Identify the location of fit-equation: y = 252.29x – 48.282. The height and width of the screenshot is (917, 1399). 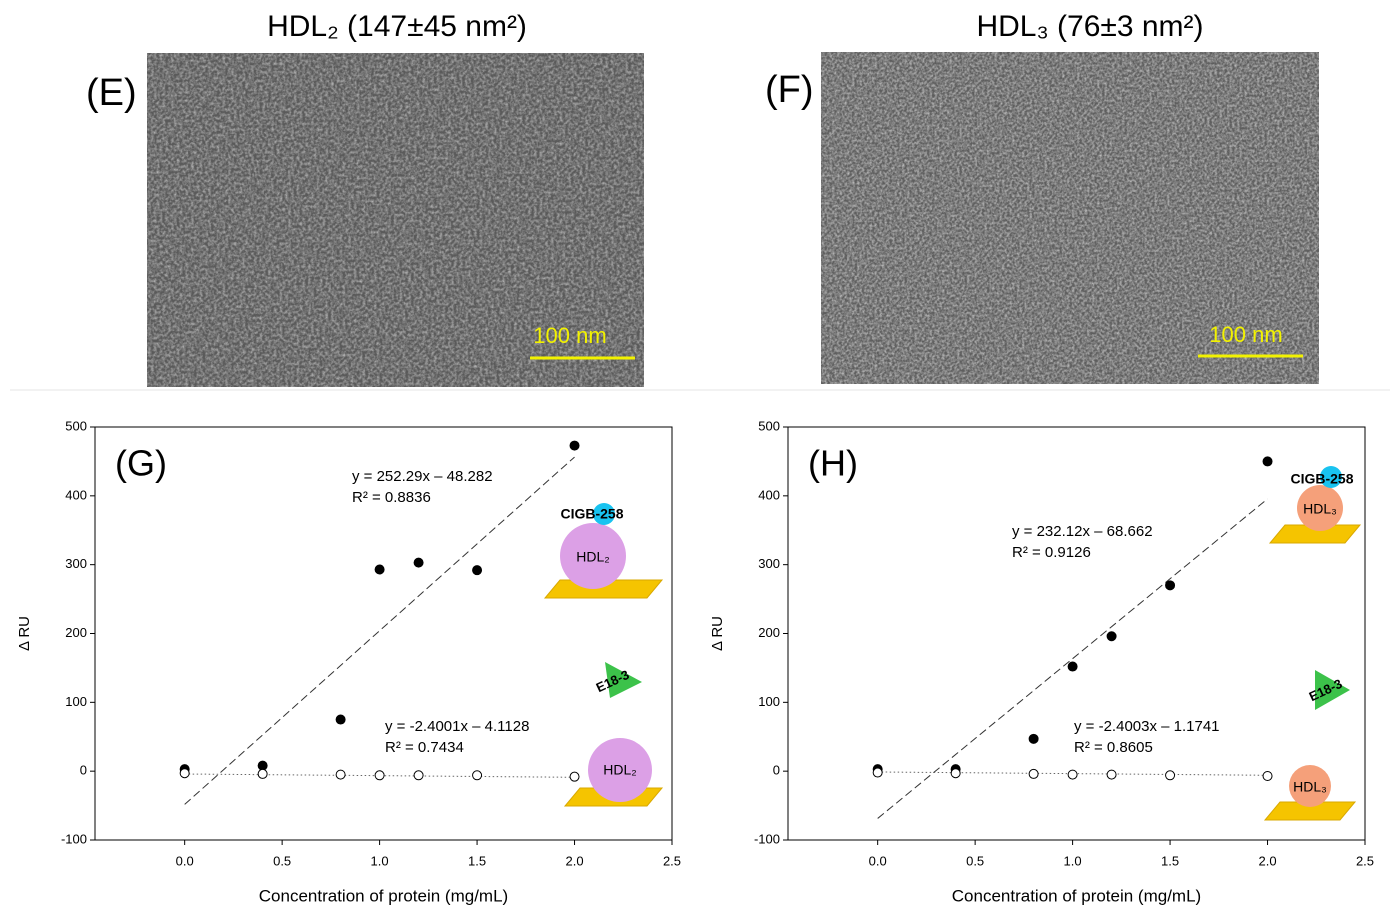
(422, 476).